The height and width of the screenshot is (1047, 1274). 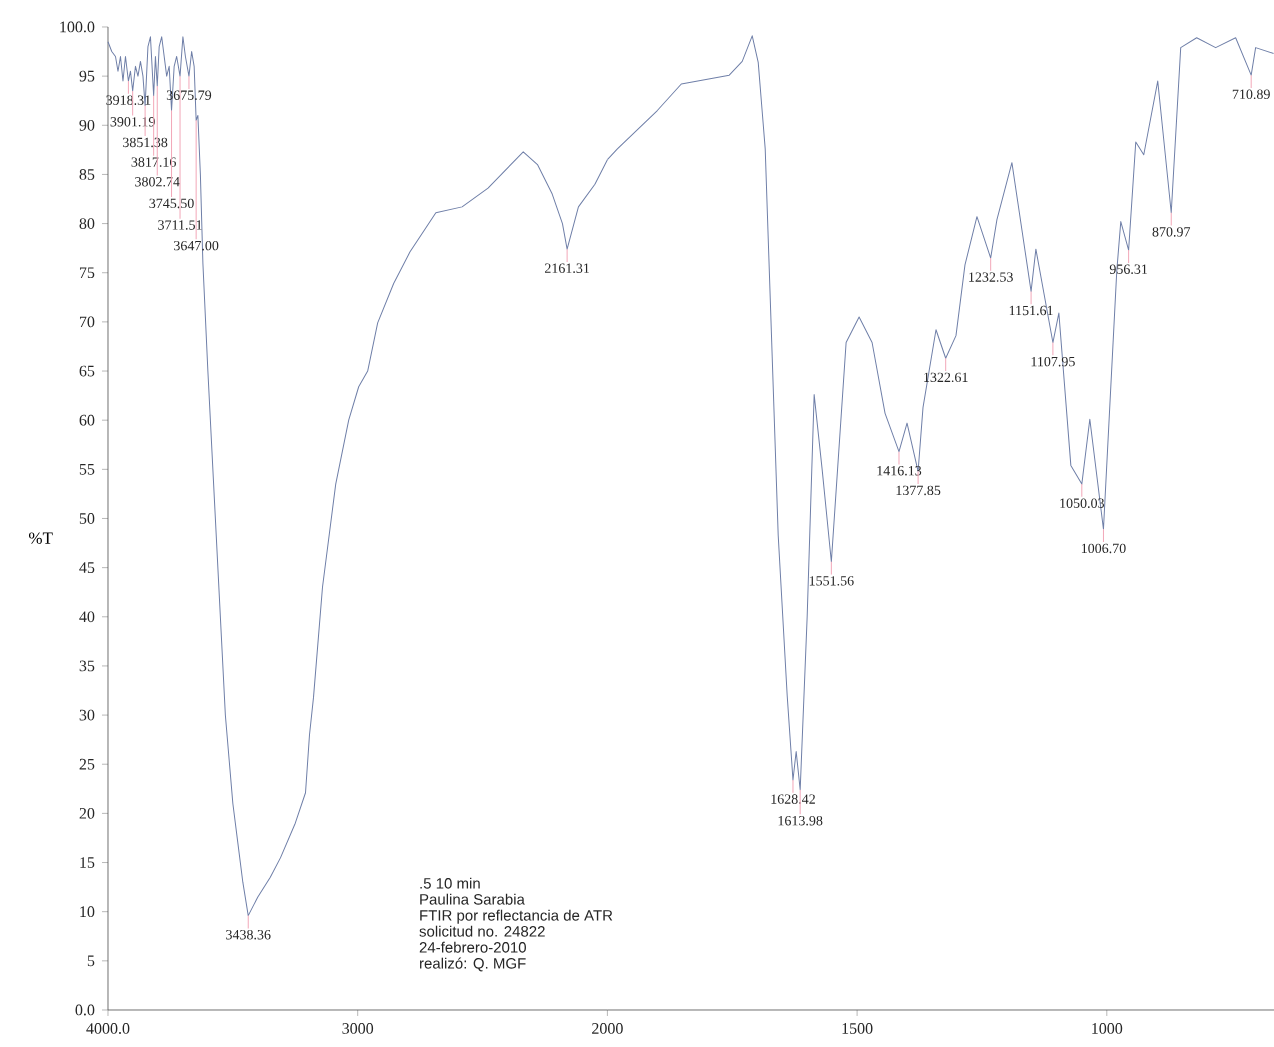 I want to click on annotation: 3802.74, so click(x=157, y=182).